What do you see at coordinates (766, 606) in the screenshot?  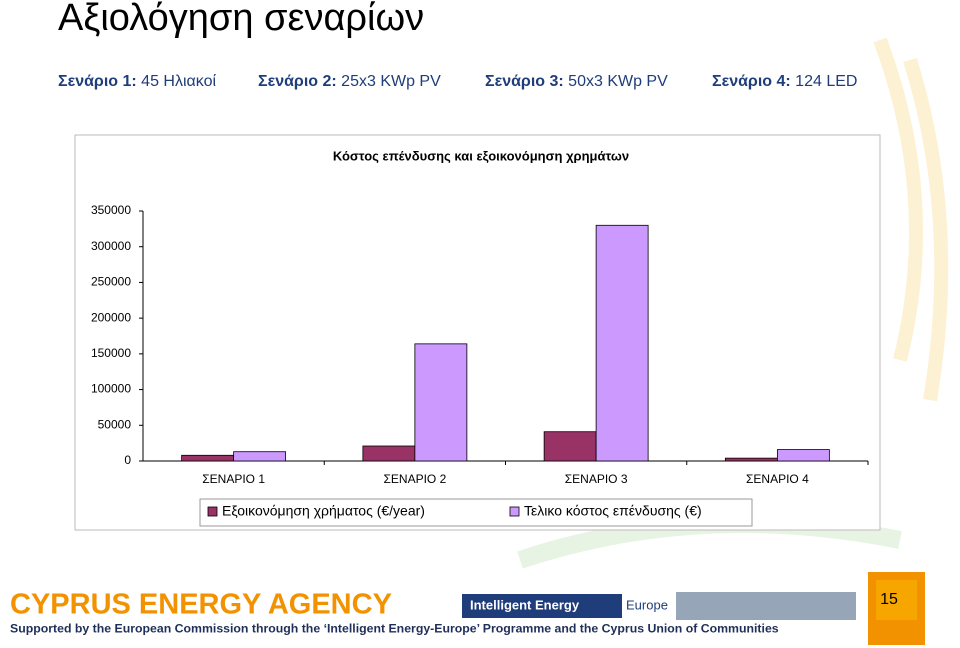 I see `photo-strip` at bounding box center [766, 606].